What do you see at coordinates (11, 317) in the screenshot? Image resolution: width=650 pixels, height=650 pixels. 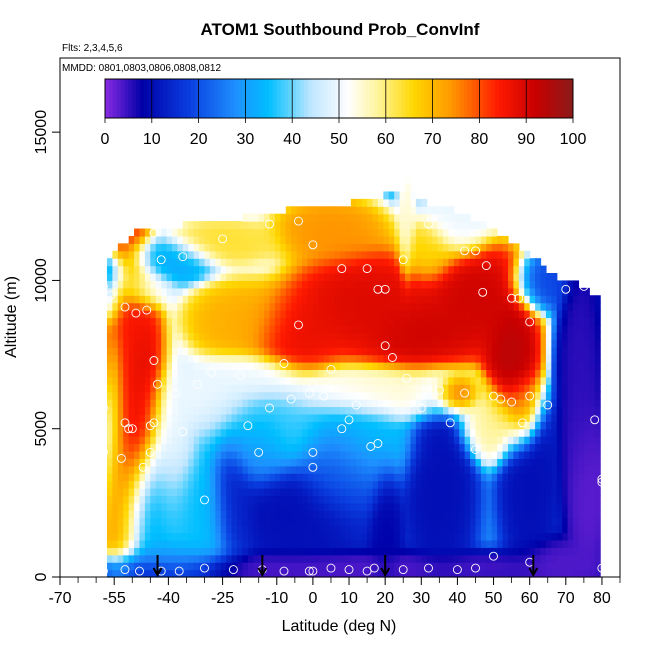 I see `y-axis-label: Altitude (m)` at bounding box center [11, 317].